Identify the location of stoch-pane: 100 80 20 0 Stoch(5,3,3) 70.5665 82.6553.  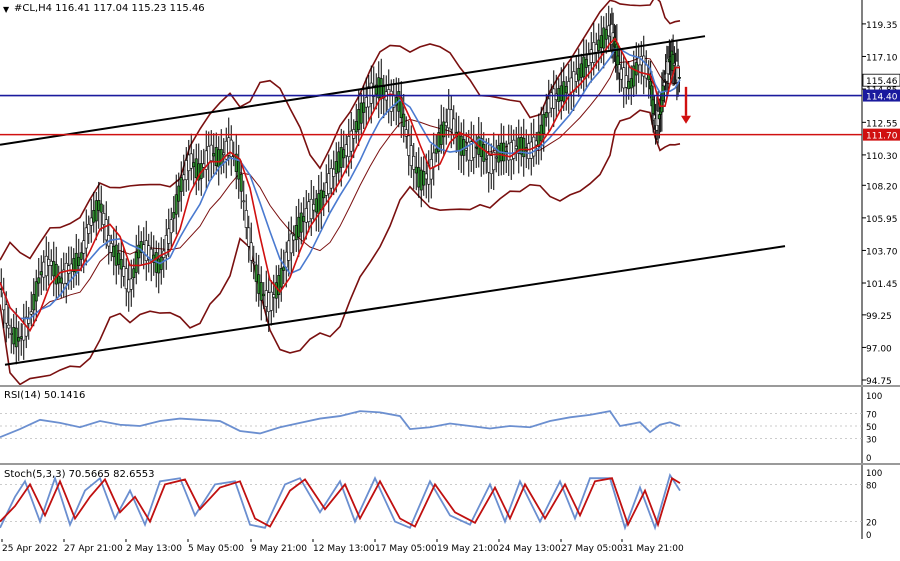
(450, 503).